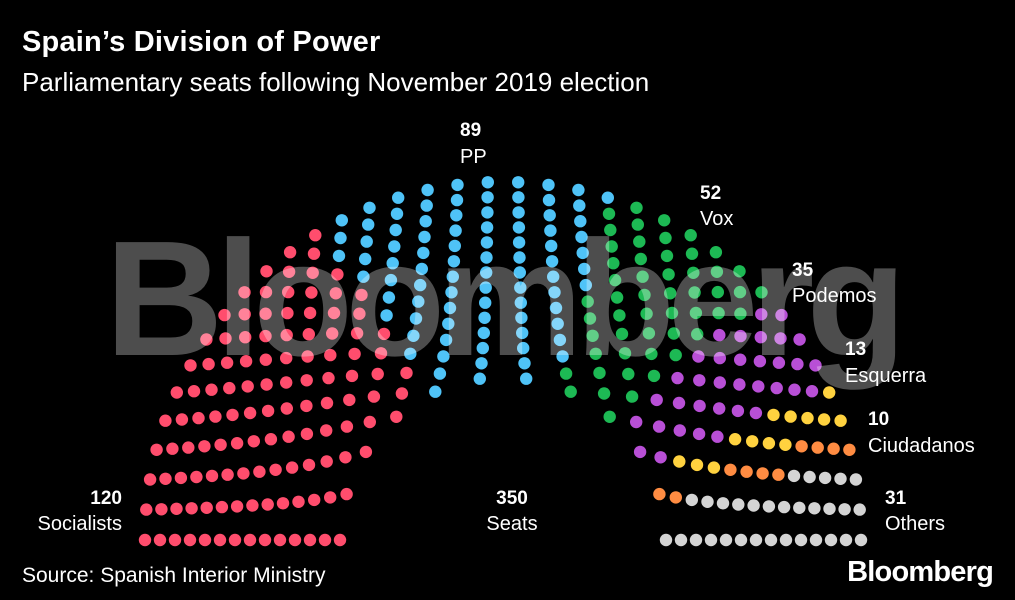 The image size is (1015, 600). Describe the element at coordinates (803, 270) in the screenshot. I see `label-podemos-seats: 35` at that location.